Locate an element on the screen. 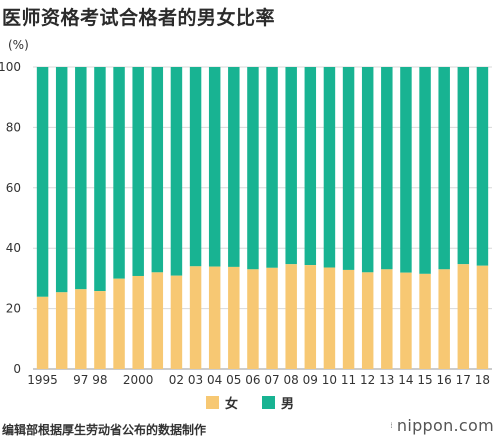 The width and height of the screenshot is (500, 440). x-tick-label: 14 is located at coordinates (405, 380).